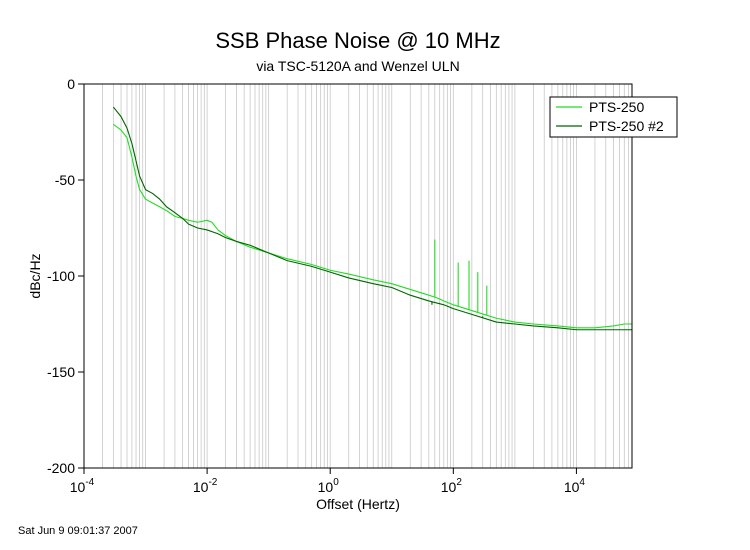 This screenshot has width=750, height=550. I want to click on x-axis-label: Offset (Hertz), so click(358, 504).